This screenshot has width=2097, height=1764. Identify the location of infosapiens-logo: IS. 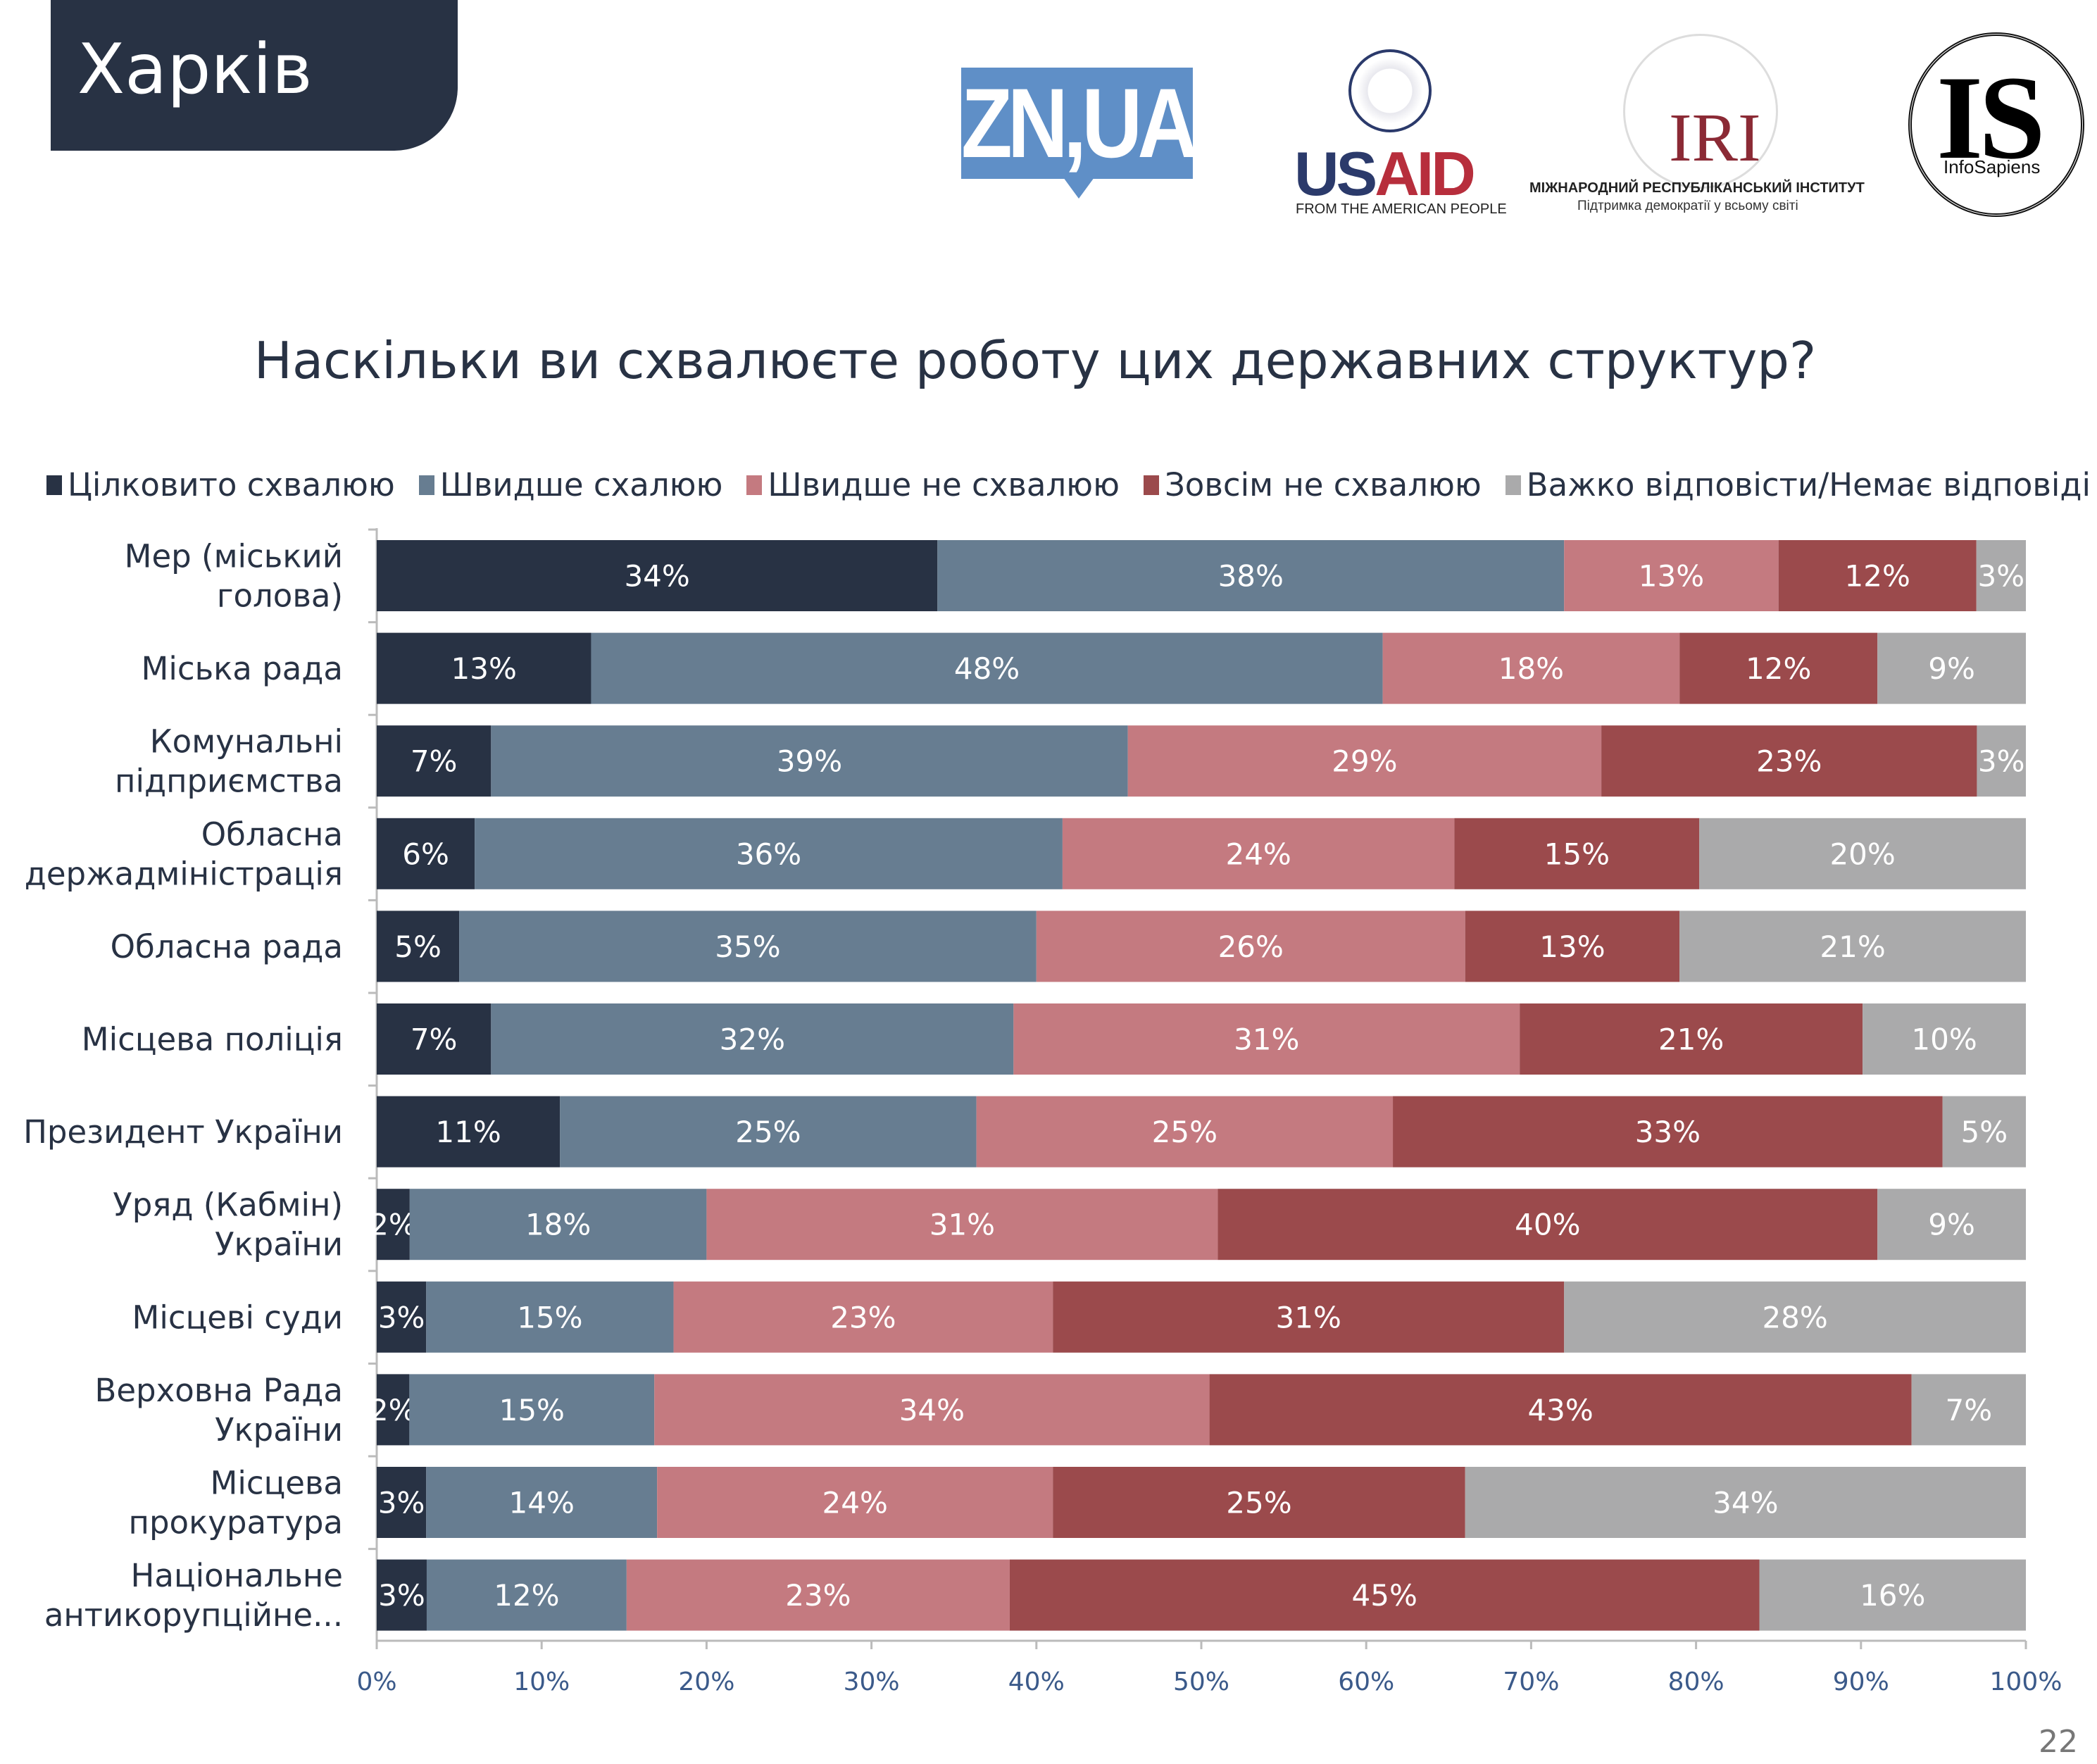
(1991, 117).